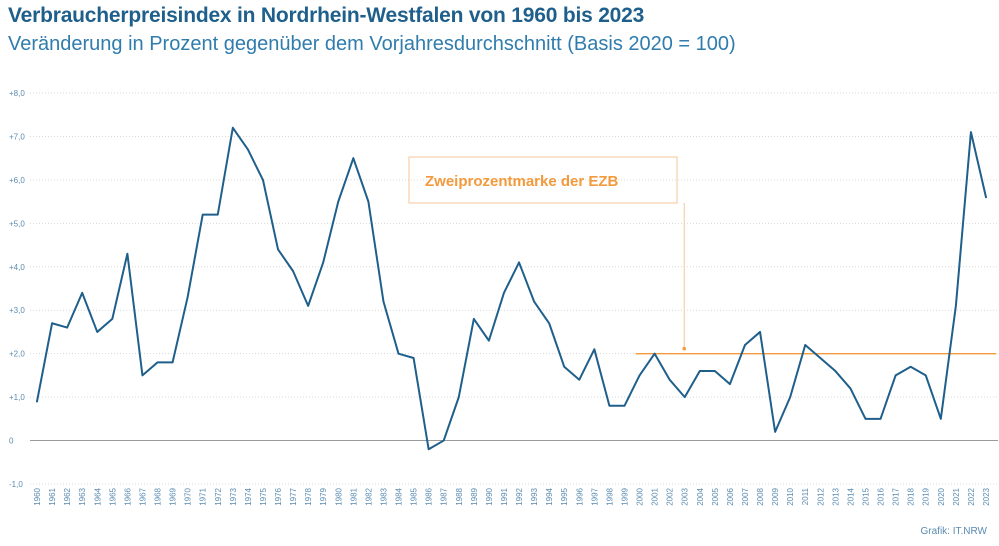 The image size is (999, 546). I want to click on x-tick-label: 2011, so click(805, 496).